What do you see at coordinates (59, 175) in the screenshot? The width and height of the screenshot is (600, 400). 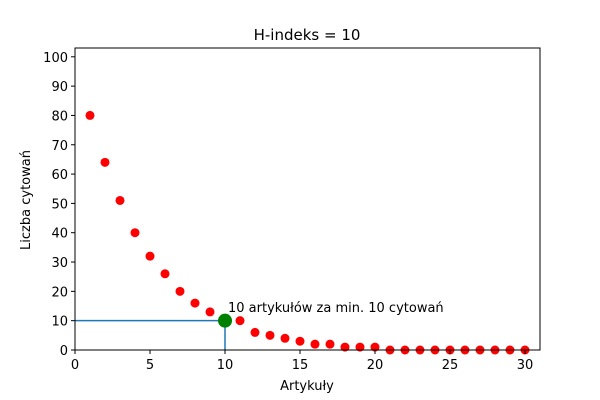 I see `y-tick-label: 60` at bounding box center [59, 175].